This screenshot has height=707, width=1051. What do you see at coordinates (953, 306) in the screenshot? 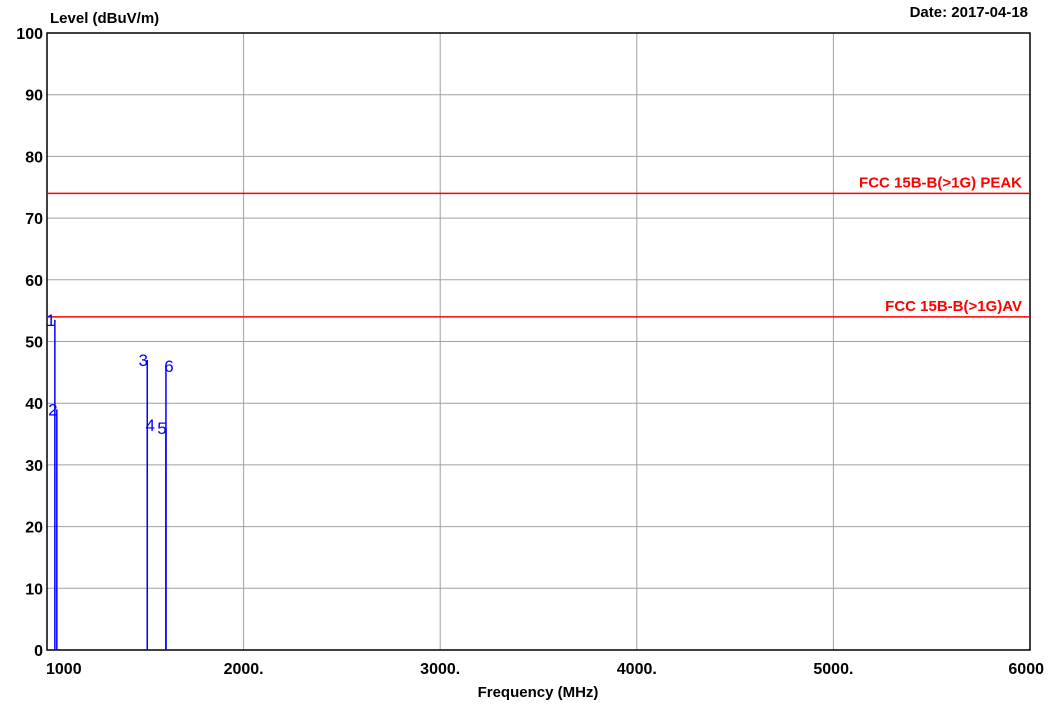
I see `limit-line-label: FCC 15B-B(>1G)AV` at bounding box center [953, 306].